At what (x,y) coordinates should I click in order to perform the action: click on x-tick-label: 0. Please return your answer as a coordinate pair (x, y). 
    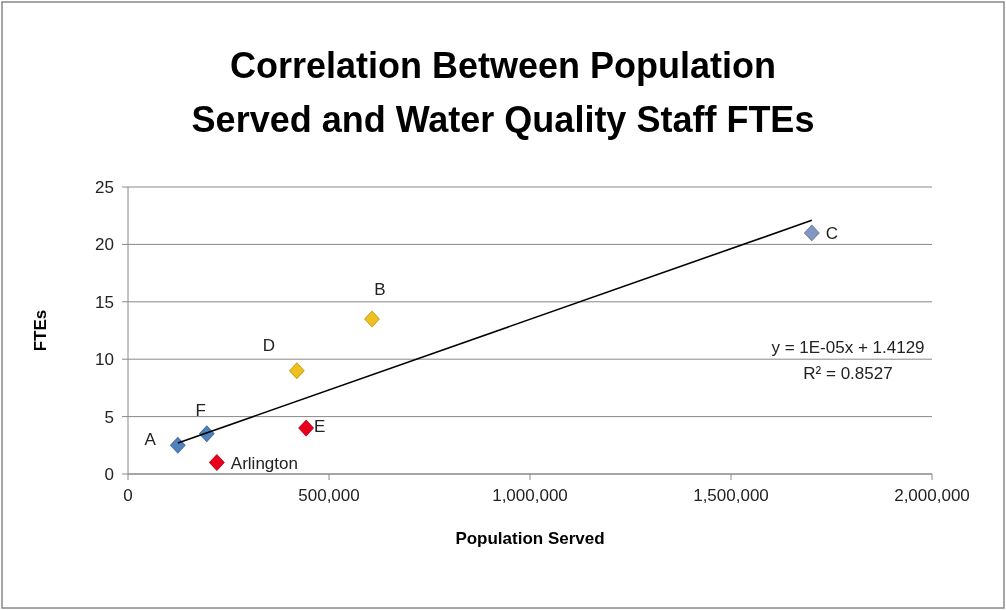
    Looking at the image, I should click on (128, 495).